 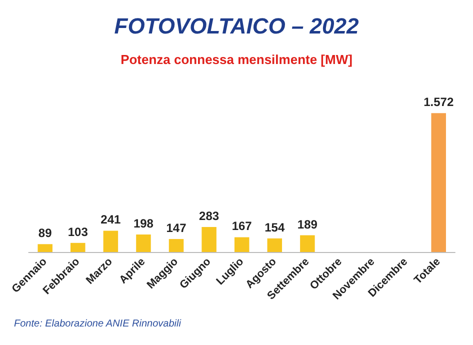 What do you see at coordinates (209, 216) in the screenshot?
I see `data-label: 283` at bounding box center [209, 216].